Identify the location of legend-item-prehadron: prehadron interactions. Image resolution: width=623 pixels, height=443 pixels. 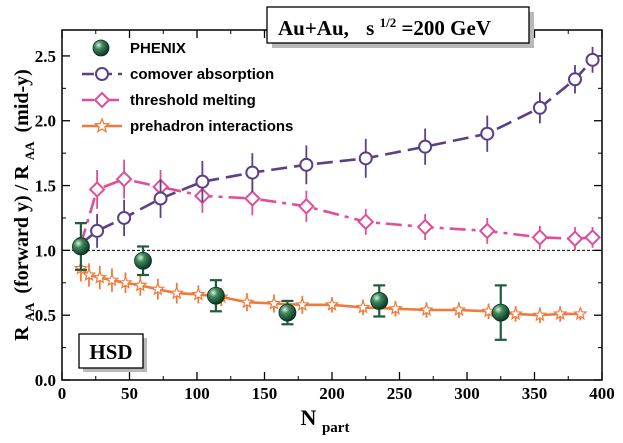
(187, 126).